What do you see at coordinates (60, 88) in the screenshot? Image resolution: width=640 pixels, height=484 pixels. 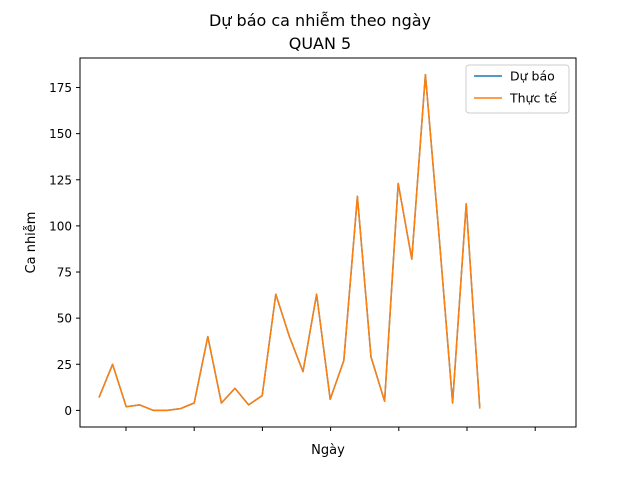 I see `y-tick-label-7: 175` at bounding box center [60, 88].